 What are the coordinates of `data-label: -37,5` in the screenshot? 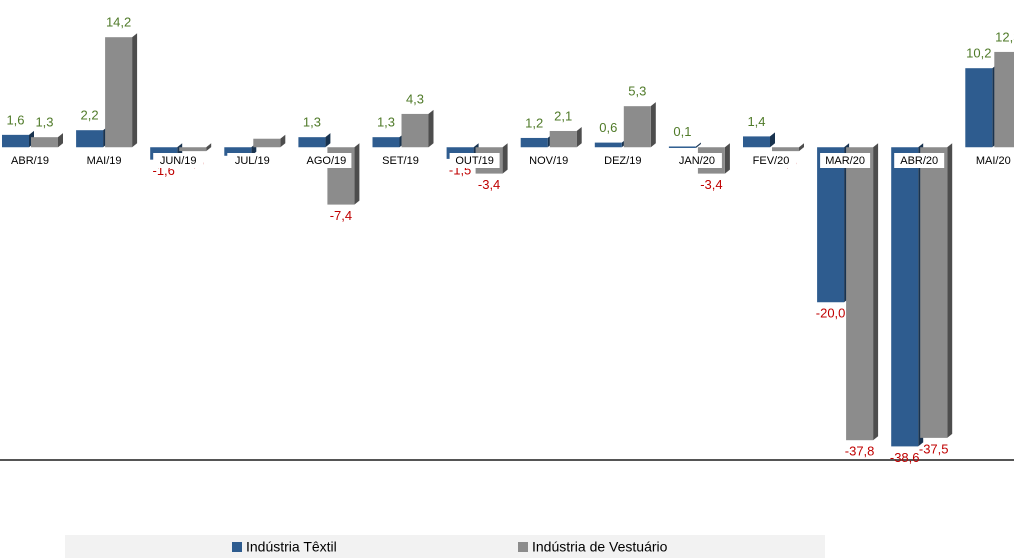 It's located at (934, 448).